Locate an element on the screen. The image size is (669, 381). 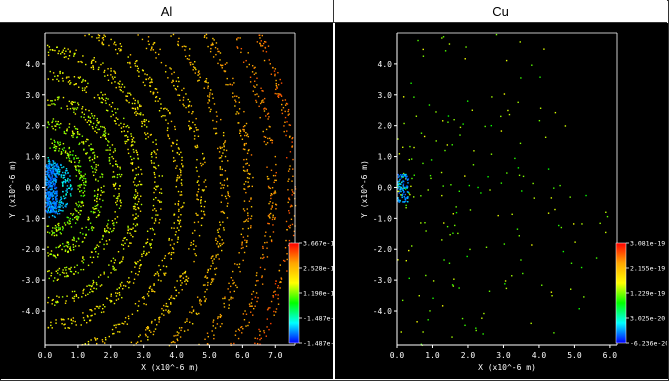
x-tick-label: 0.0 is located at coordinates (397, 355).